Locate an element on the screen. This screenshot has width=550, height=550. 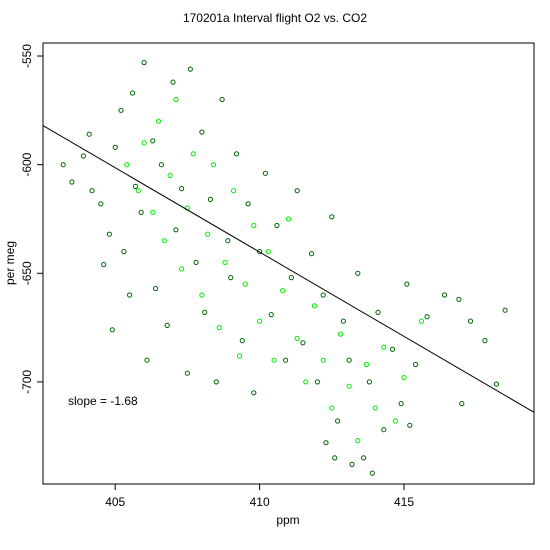
x-tick-label: 405 is located at coordinates (115, 502).